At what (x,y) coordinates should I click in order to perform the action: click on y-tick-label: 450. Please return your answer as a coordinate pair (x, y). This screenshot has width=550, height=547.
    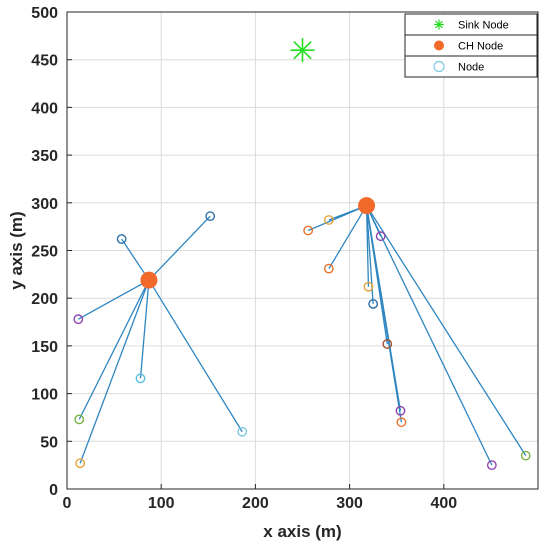
    Looking at the image, I should click on (44, 61).